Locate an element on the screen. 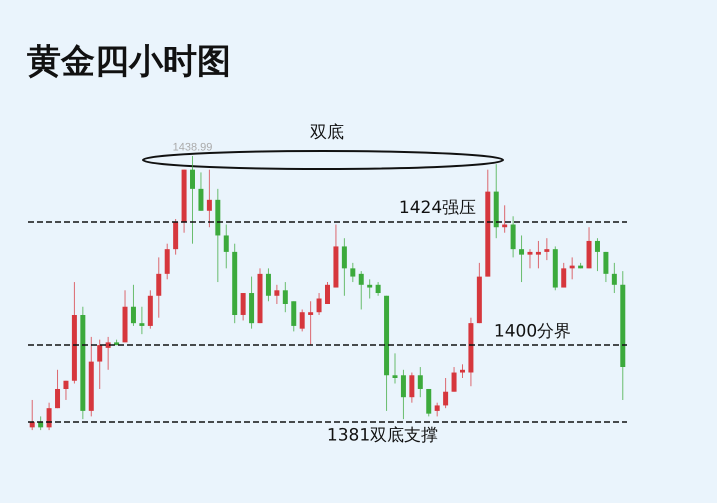  ref-line-label: 1424强压 is located at coordinates (437, 208).